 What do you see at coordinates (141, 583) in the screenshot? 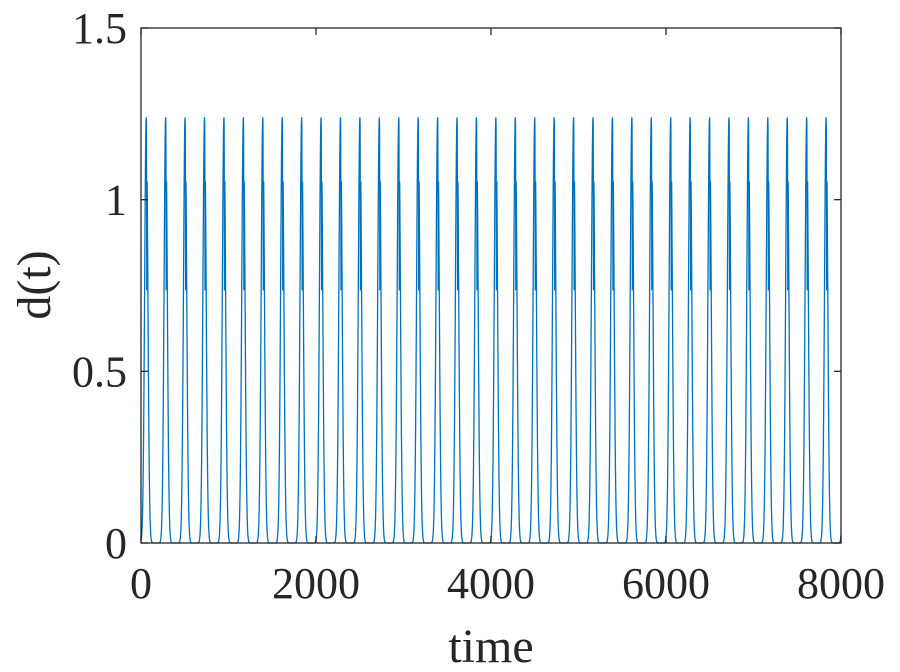
I see `x-tick-label: 0` at bounding box center [141, 583].